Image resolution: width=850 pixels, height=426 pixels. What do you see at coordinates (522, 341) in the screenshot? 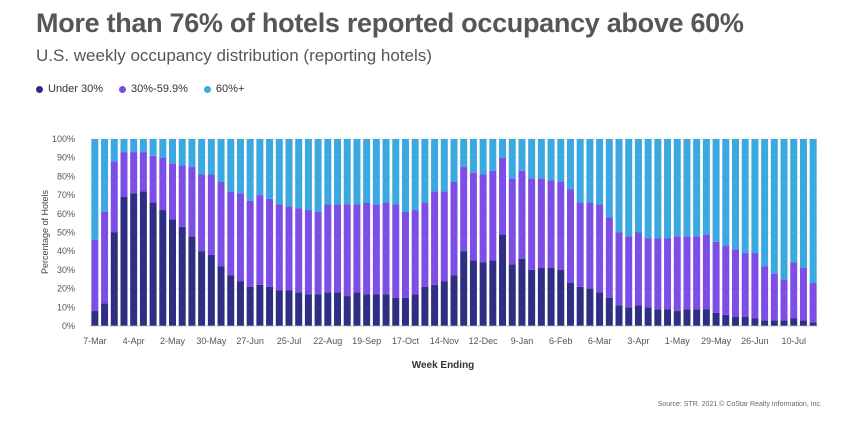
I see `x-tick-label: 9-Jan` at bounding box center [522, 341].